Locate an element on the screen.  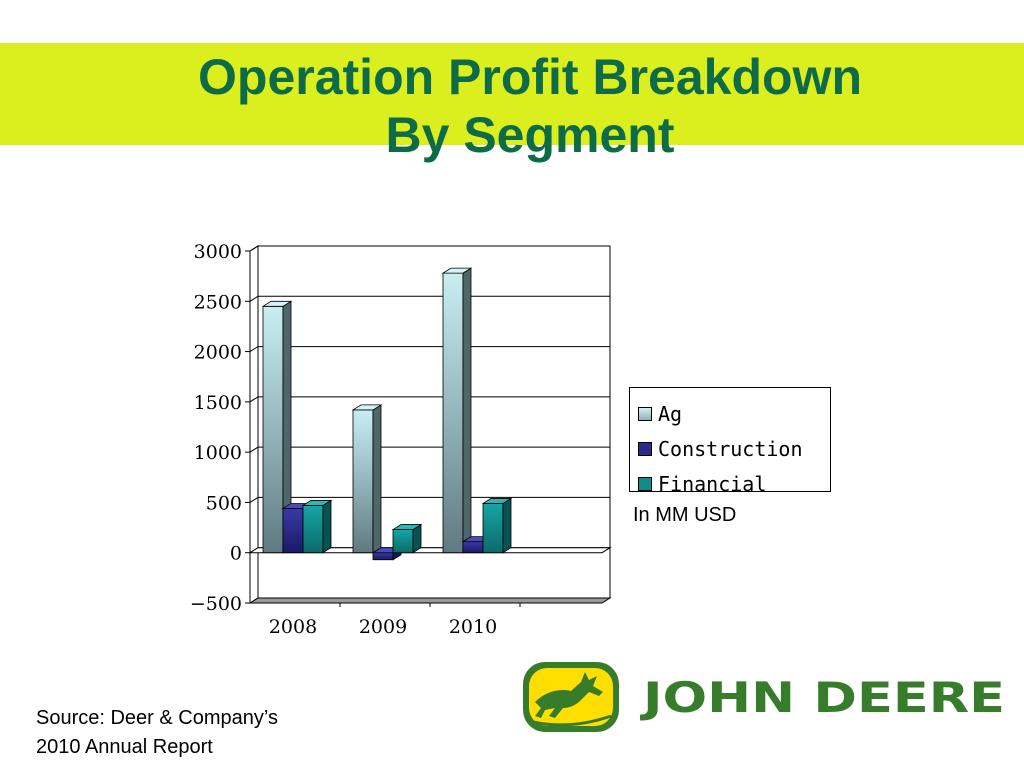
logo-swoosh is located at coordinates (572, 720).